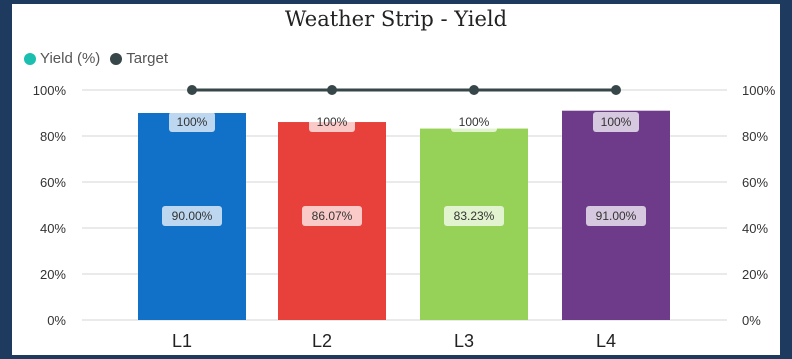  I want to click on legend-item-yield: Yield (%), so click(62, 58).